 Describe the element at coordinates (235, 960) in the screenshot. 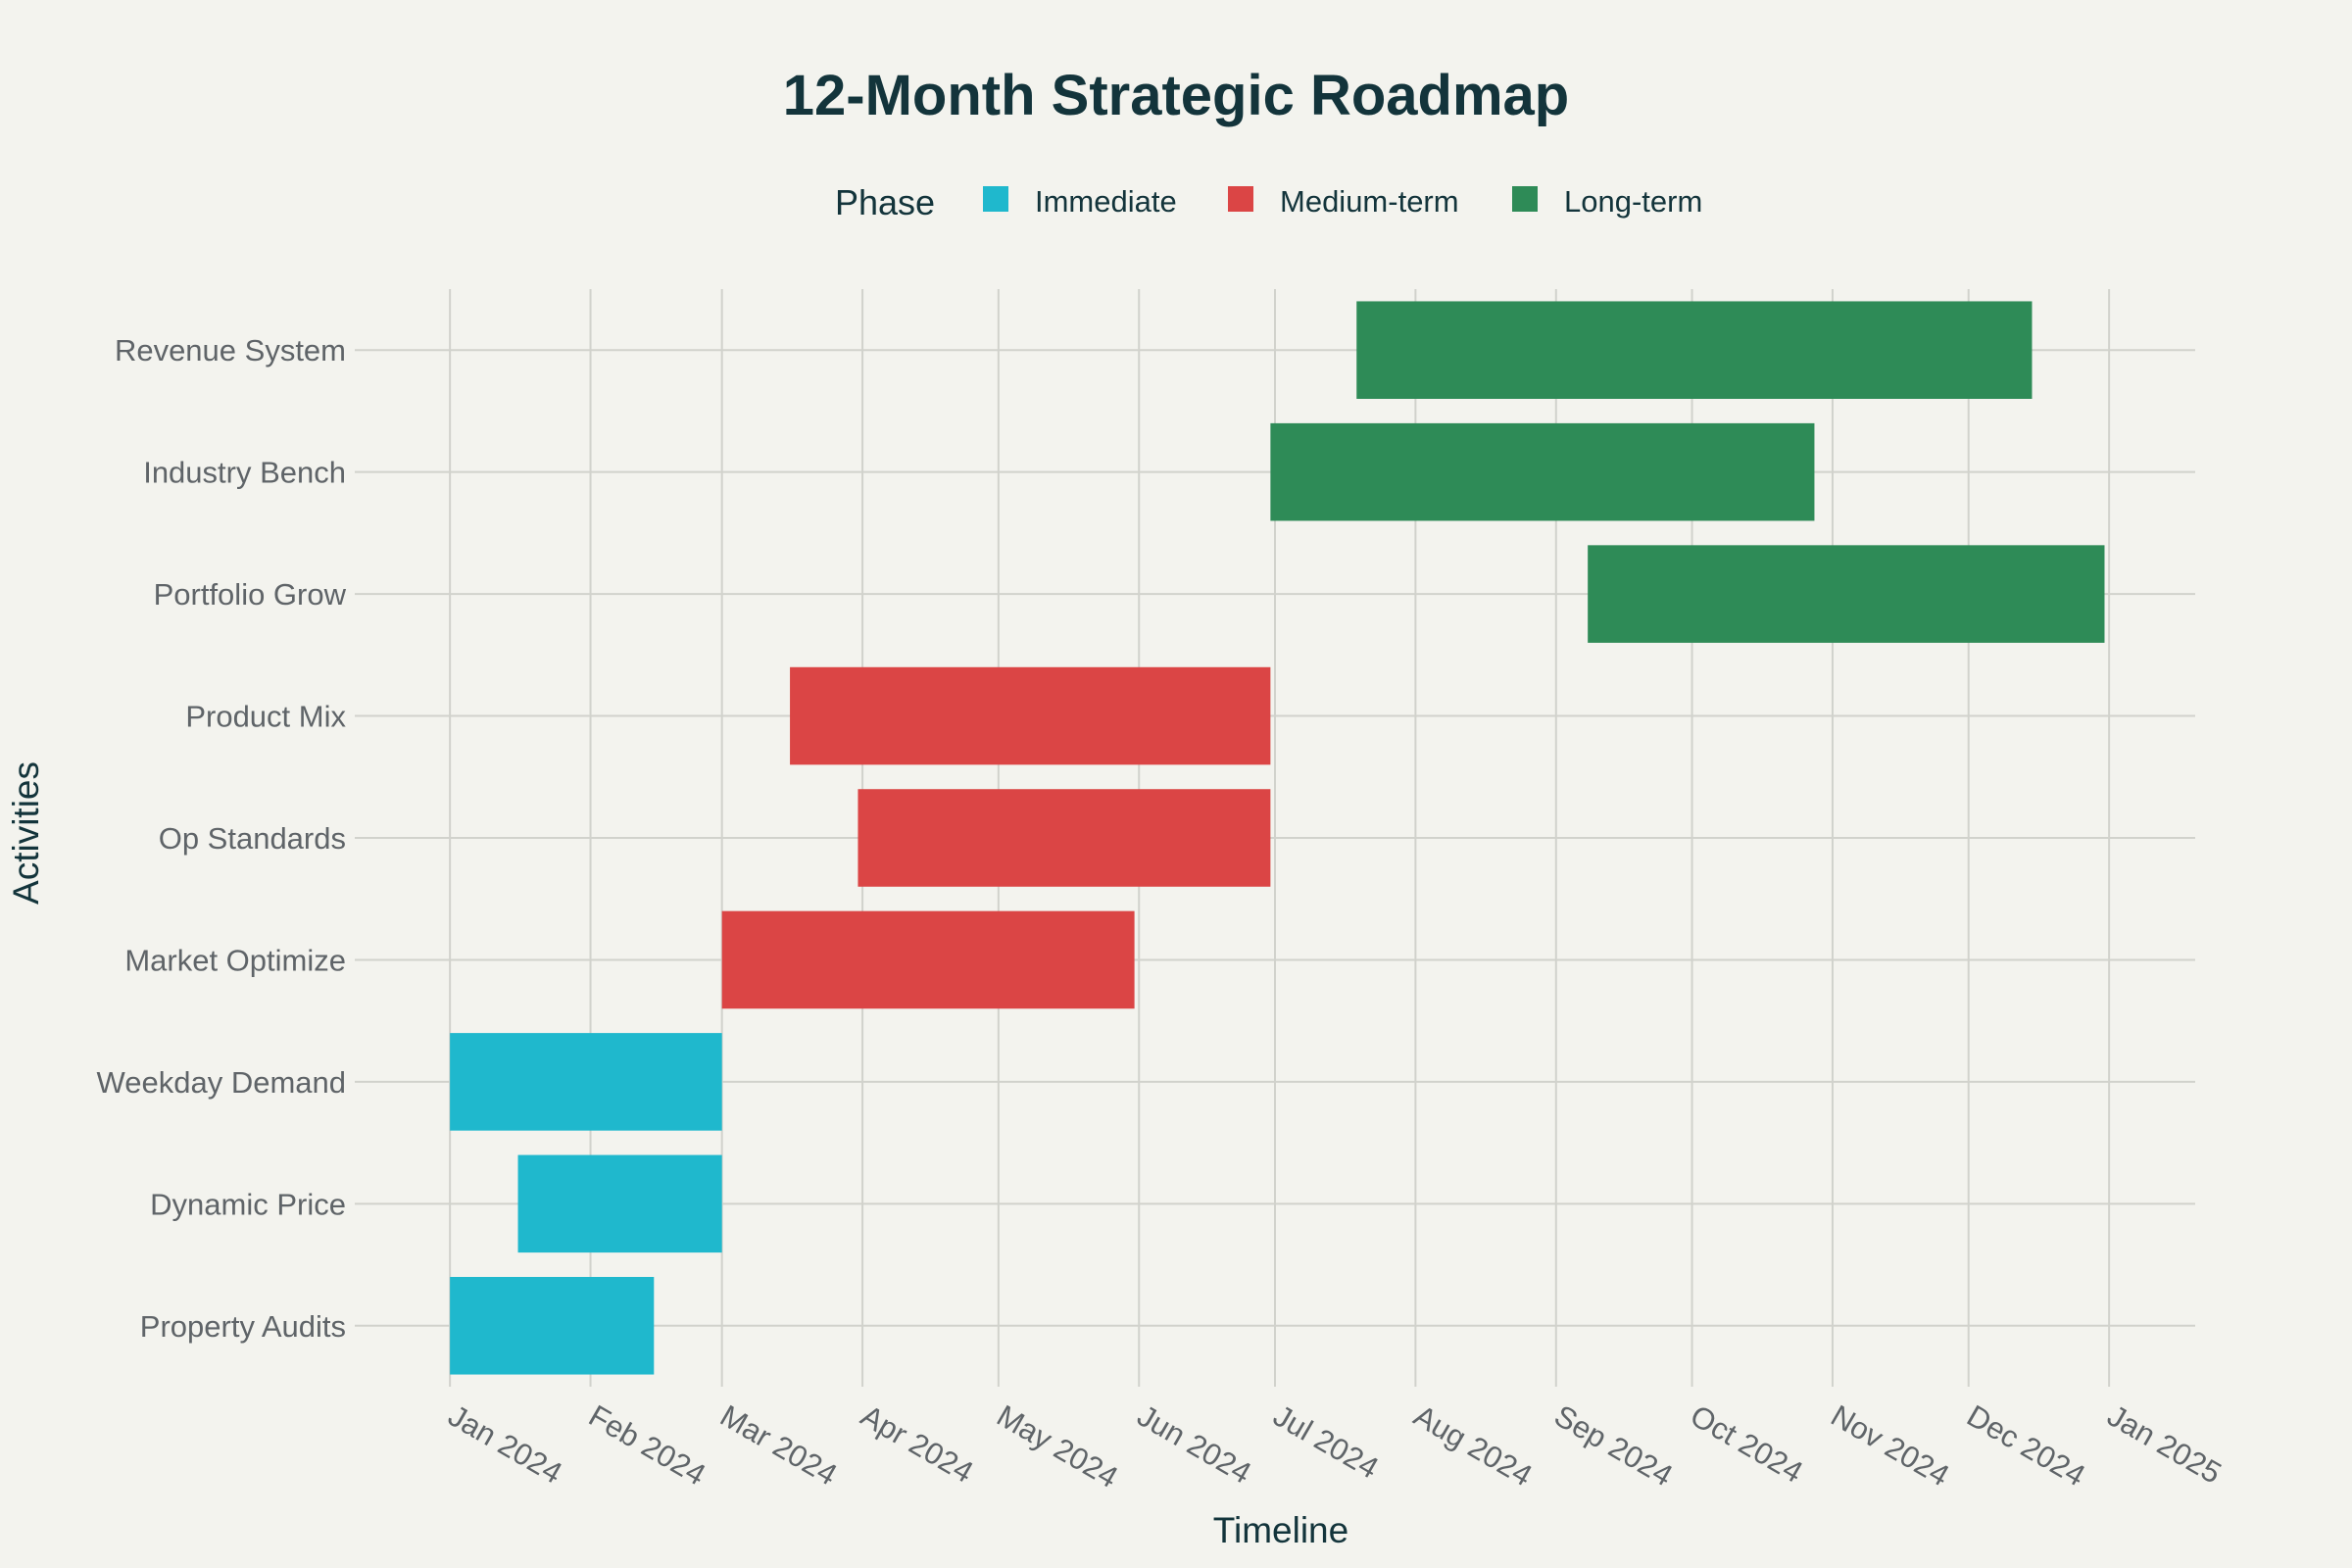

I see `y-tick-label: Market Optimize` at that location.